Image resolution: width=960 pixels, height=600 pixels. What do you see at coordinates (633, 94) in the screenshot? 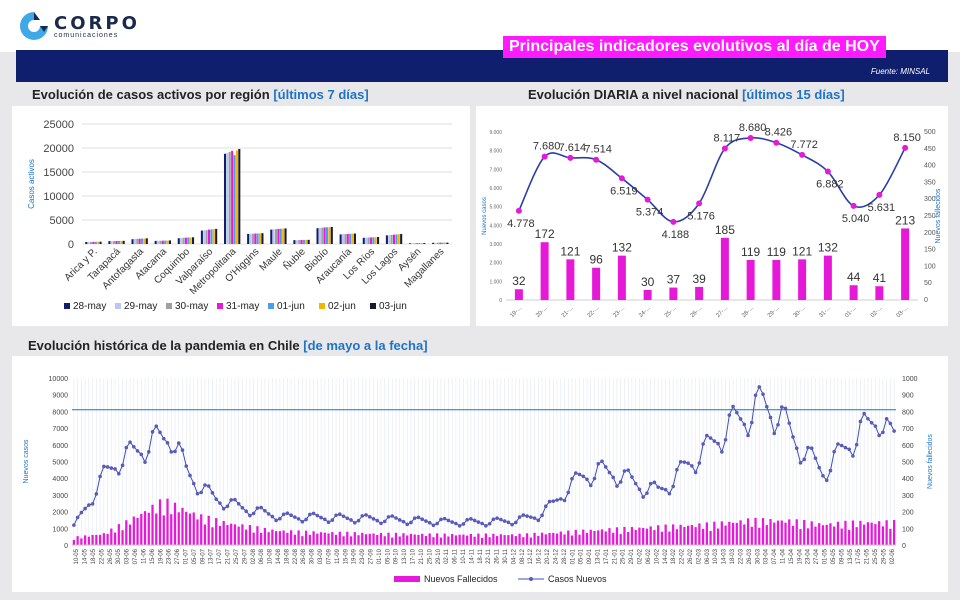
I see `daily-title-main: Evolución DIARIA a nivel nacional` at bounding box center [633, 94].